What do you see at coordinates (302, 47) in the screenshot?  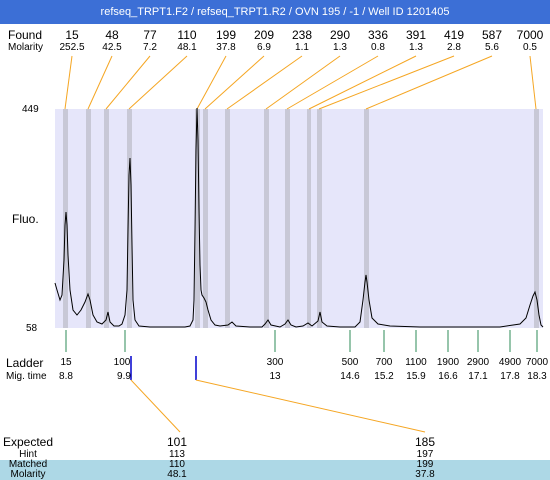 I see `peak-molarity-value: 1.1` at bounding box center [302, 47].